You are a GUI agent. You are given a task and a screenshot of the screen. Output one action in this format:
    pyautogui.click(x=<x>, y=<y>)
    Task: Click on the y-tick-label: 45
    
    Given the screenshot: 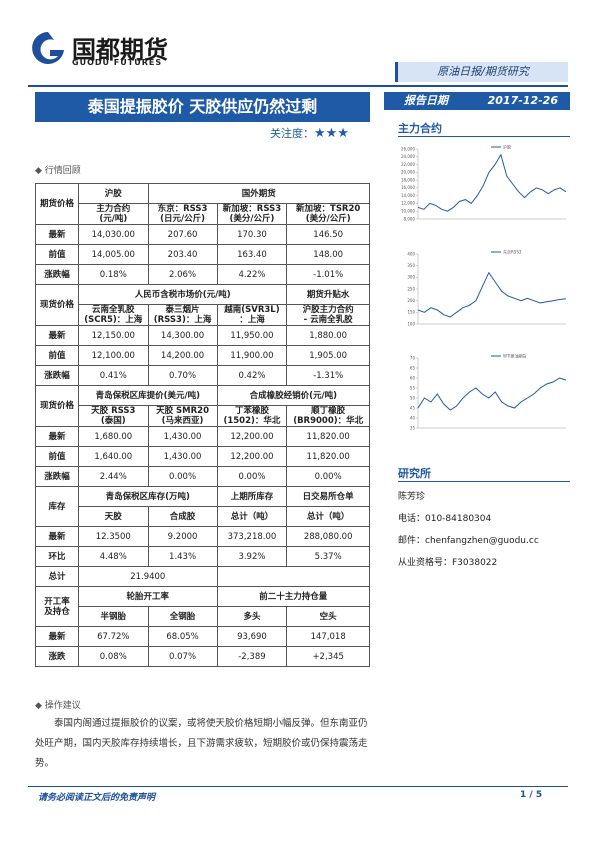 What is the action you would take?
    pyautogui.click(x=413, y=407)
    